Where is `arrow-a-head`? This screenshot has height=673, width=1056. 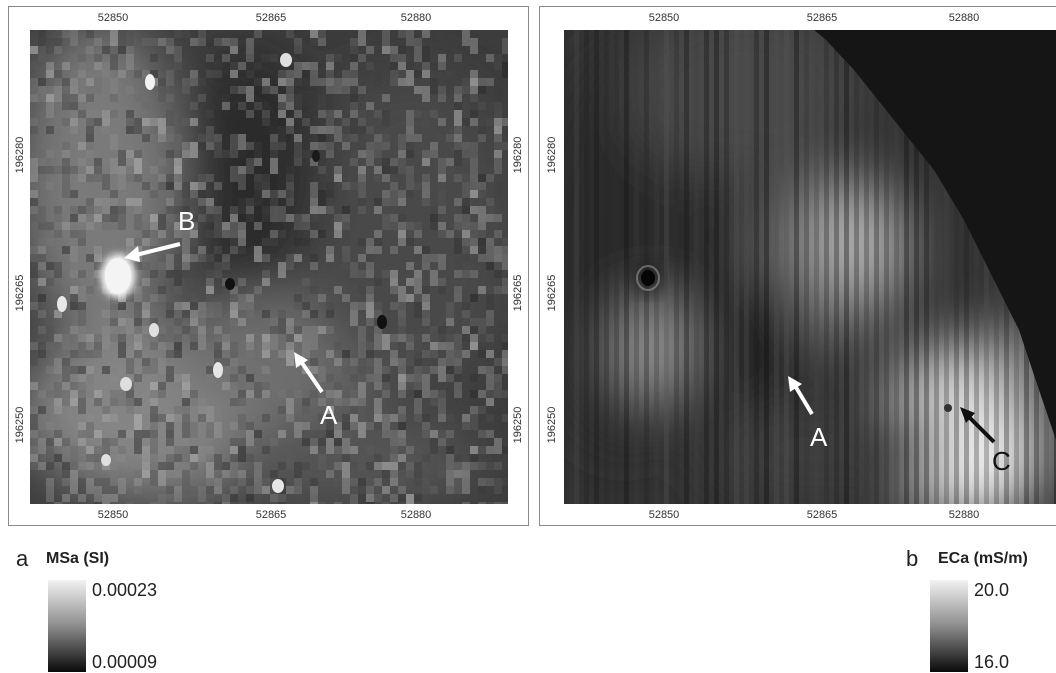
arrow-a-head is located at coordinates (301, 360).